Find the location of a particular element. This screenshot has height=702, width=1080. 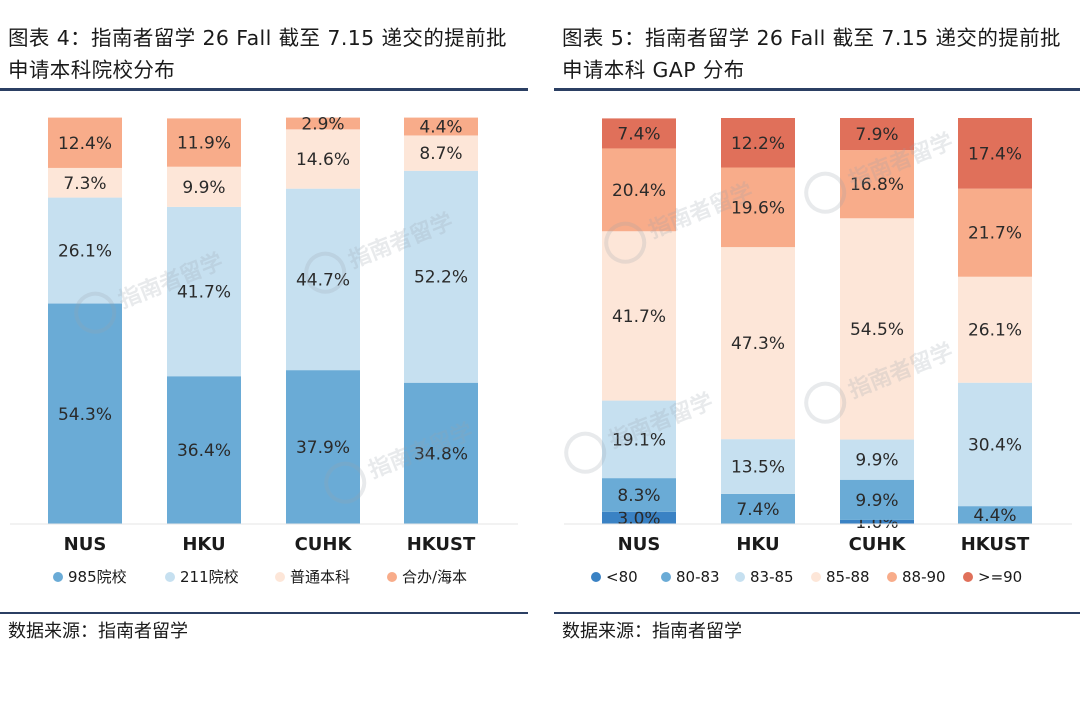

data-label: 8.3% is located at coordinates (638, 496).